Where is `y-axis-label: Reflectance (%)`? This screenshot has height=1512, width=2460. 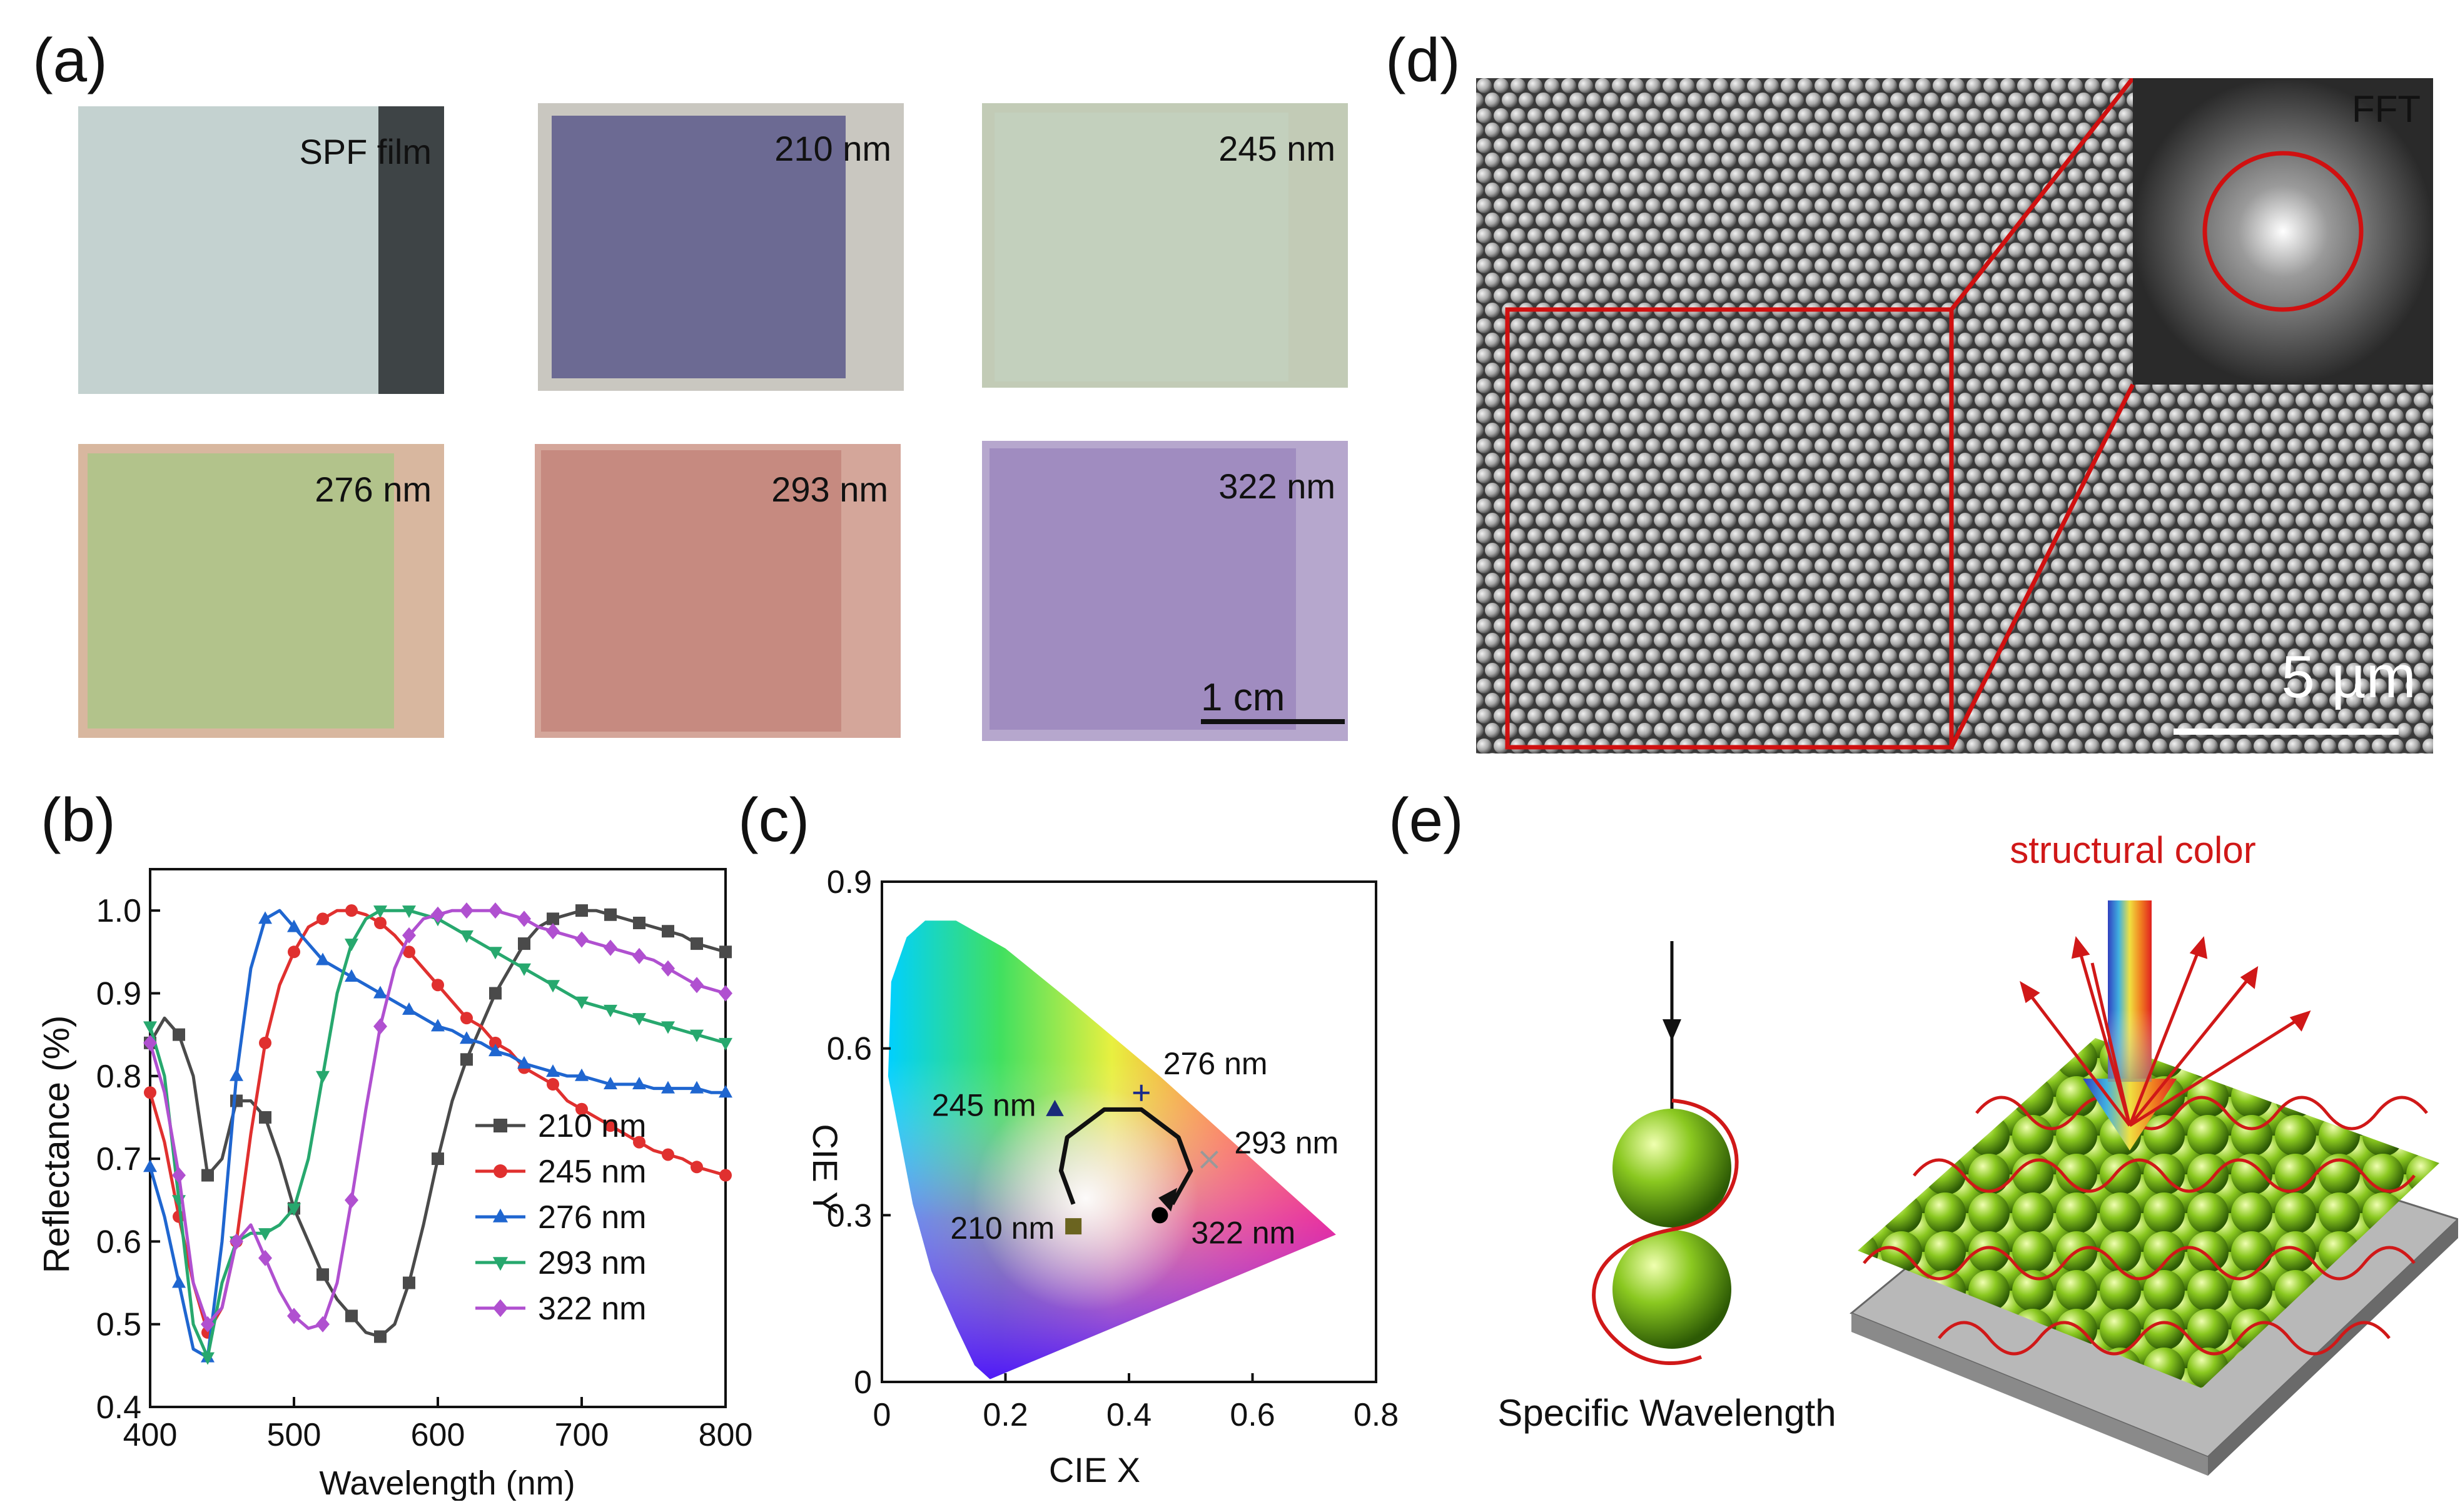 y-axis-label: Reflectance (%) is located at coordinates (57, 1145).